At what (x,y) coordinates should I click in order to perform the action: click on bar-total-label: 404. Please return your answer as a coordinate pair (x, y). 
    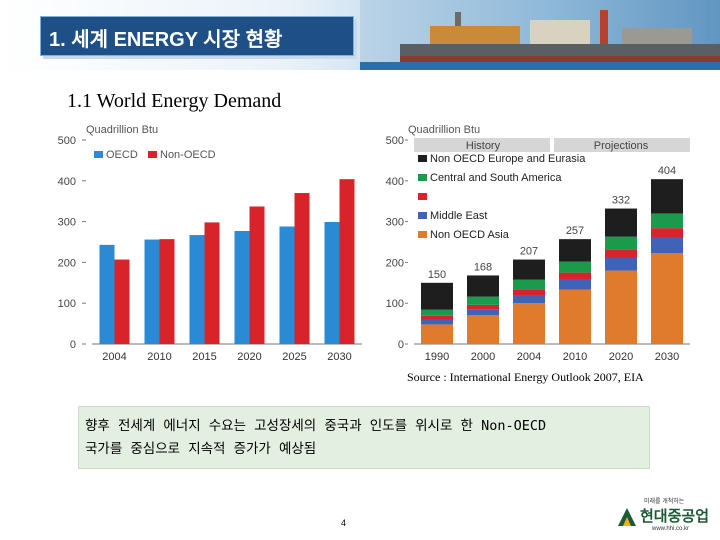
    Looking at the image, I should click on (667, 171).